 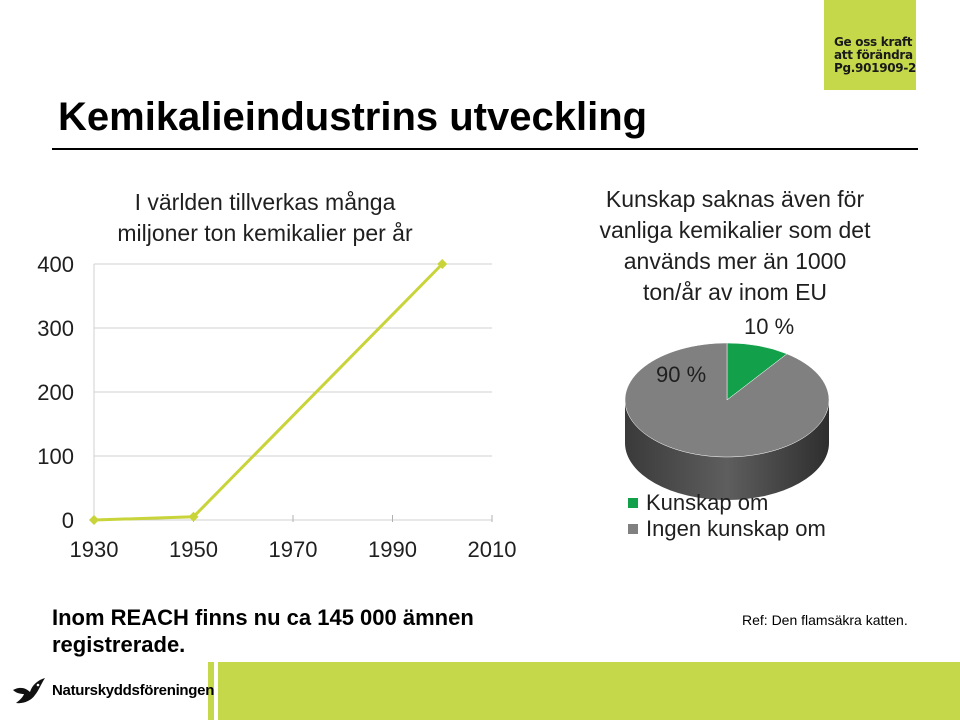 I want to click on x-tick-label: 1950, so click(x=193, y=549).